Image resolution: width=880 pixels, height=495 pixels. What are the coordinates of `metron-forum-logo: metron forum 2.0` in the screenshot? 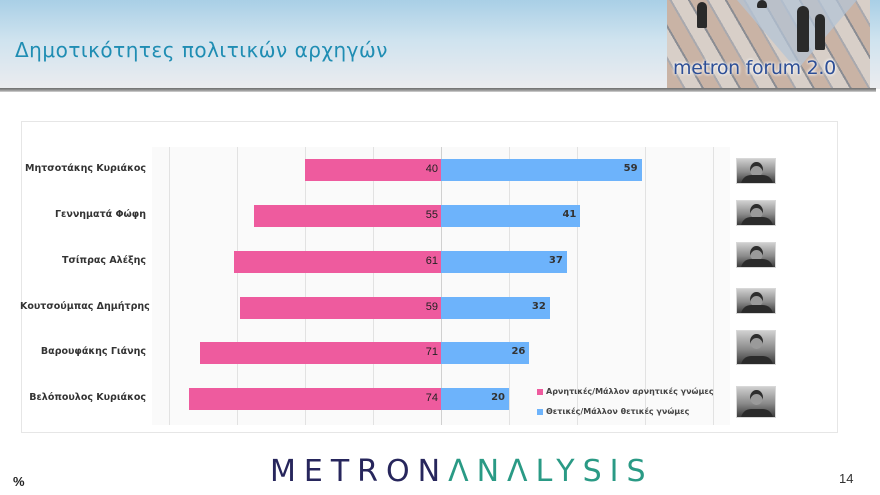 It's located at (768, 44).